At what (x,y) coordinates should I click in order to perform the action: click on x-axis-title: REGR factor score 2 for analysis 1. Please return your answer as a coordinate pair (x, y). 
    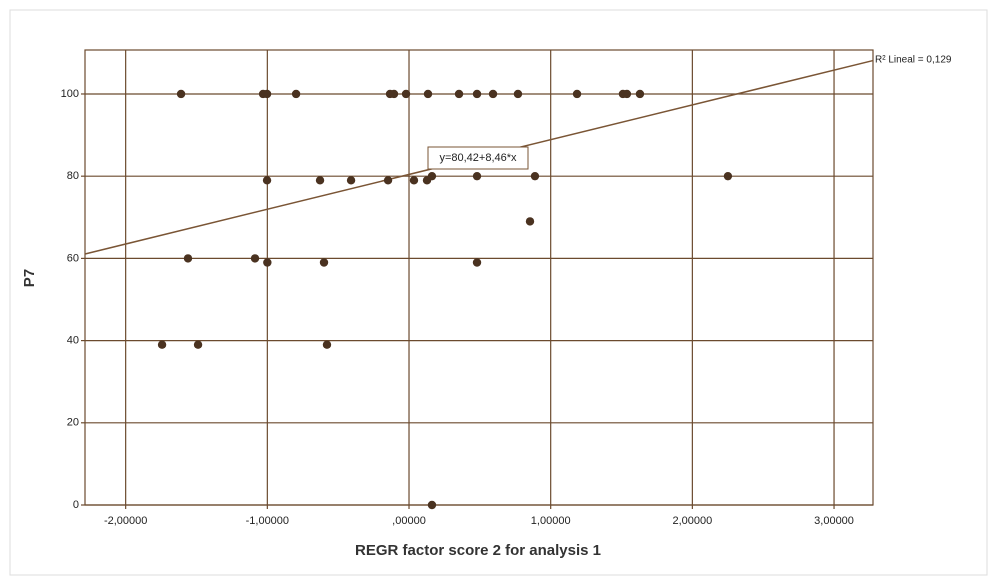
    Looking at the image, I should click on (478, 550).